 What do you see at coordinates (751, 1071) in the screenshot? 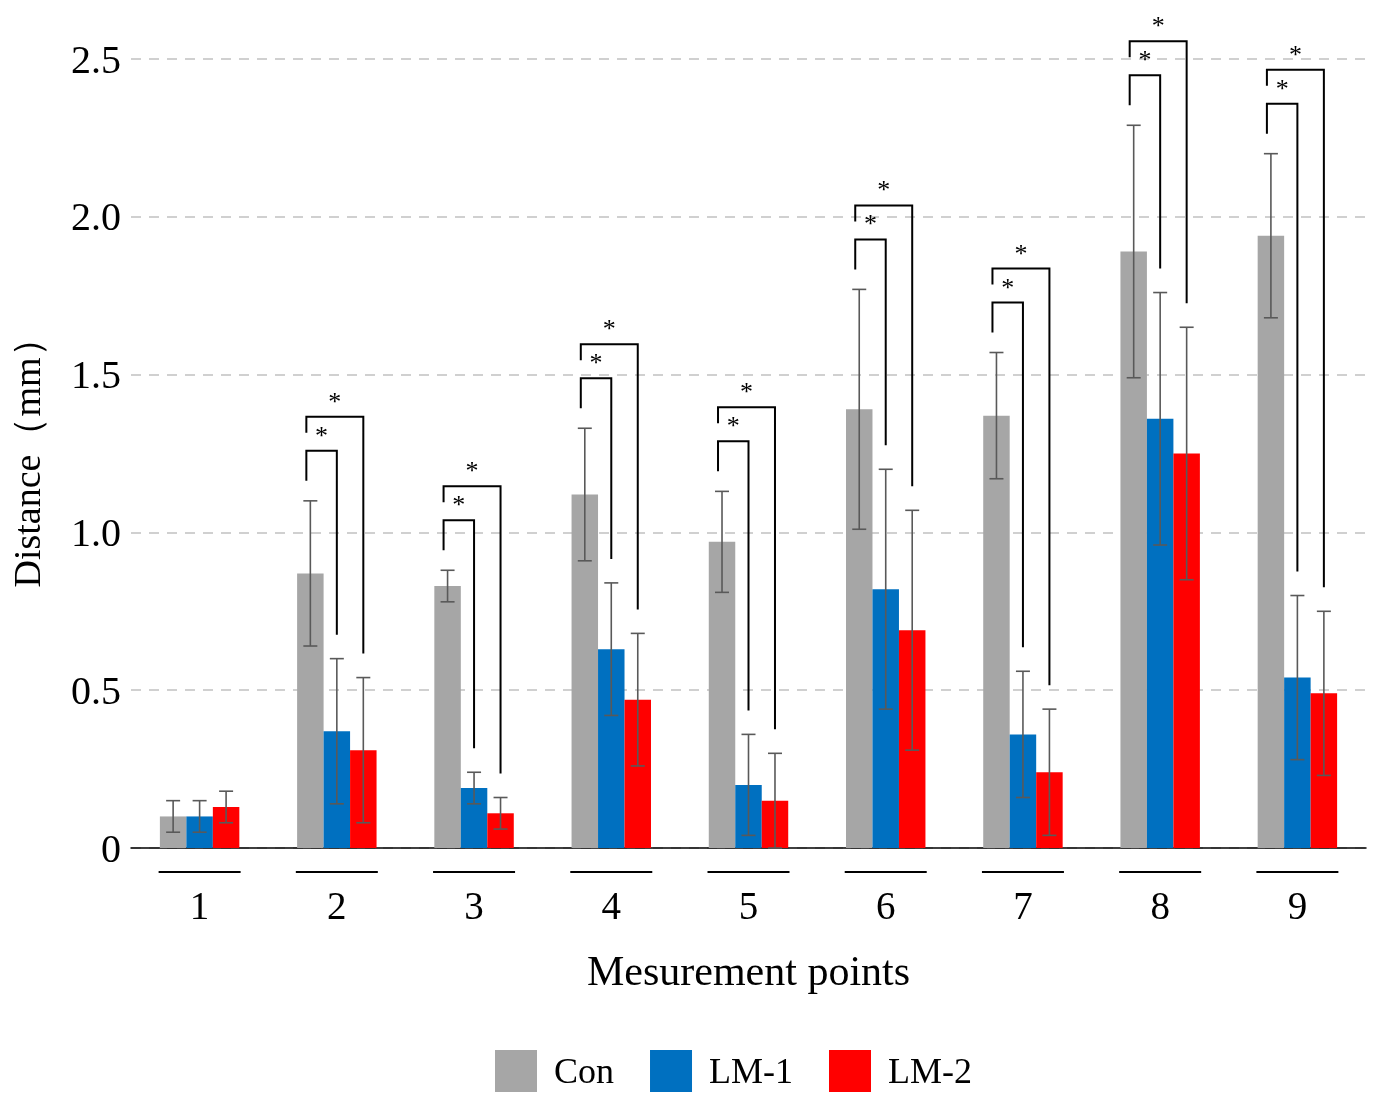
I see `legend-label: LM-1` at bounding box center [751, 1071].